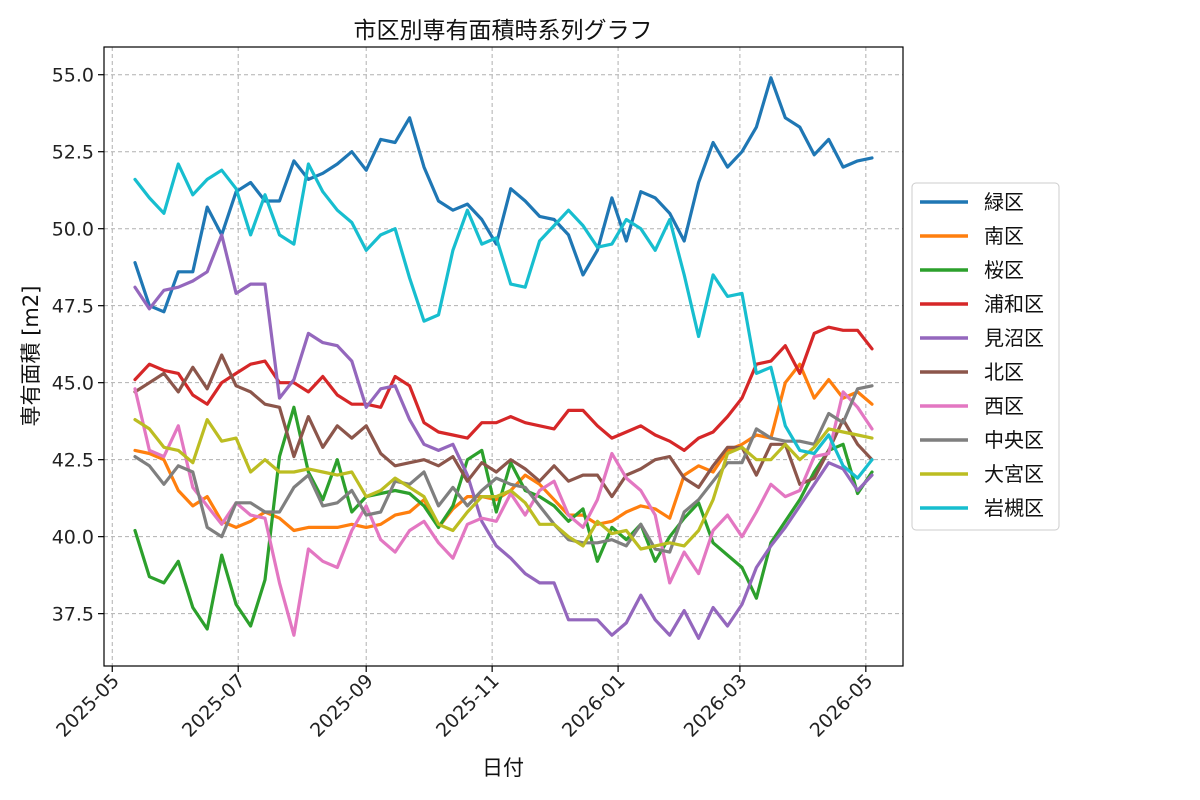 The width and height of the screenshot is (1200, 800). Describe the element at coordinates (1004, 406) in the screenshot. I see `legend-label: 西区` at that location.